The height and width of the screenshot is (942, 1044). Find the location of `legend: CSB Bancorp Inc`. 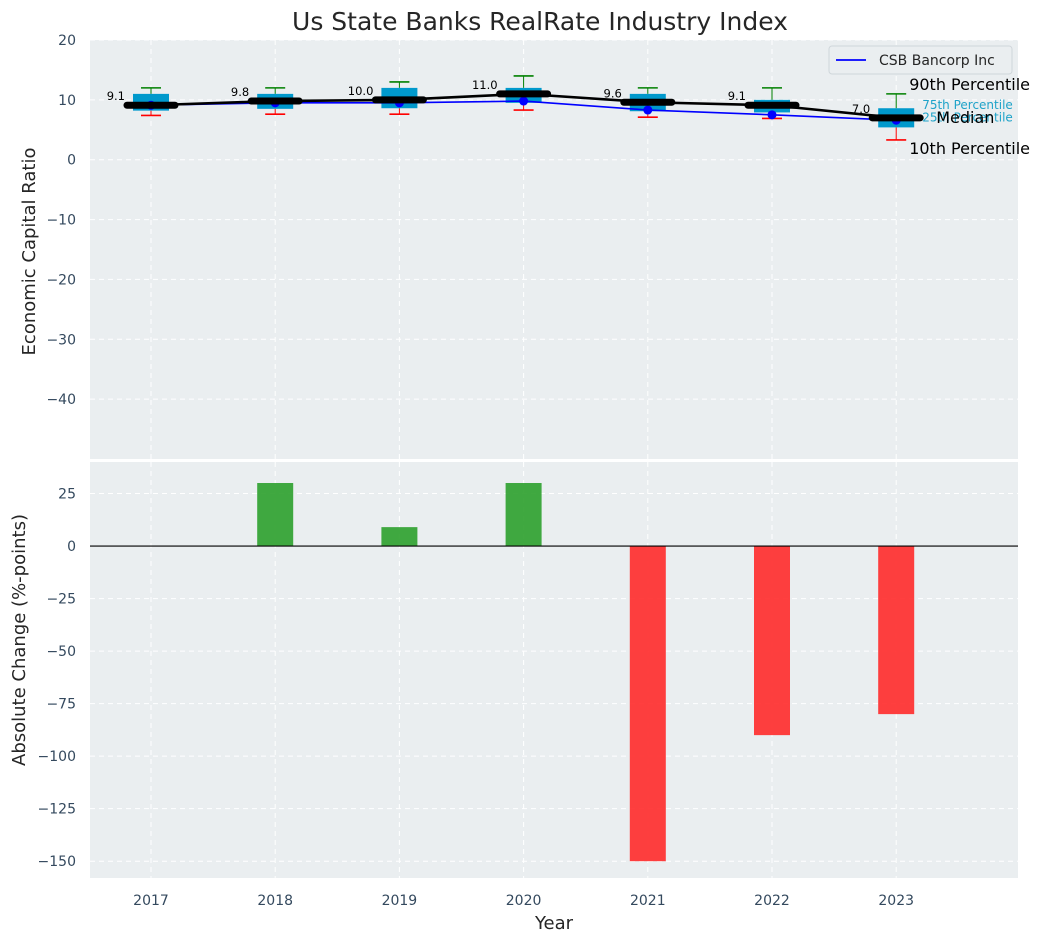

legend: CSB Bancorp Inc is located at coordinates (920, 60).